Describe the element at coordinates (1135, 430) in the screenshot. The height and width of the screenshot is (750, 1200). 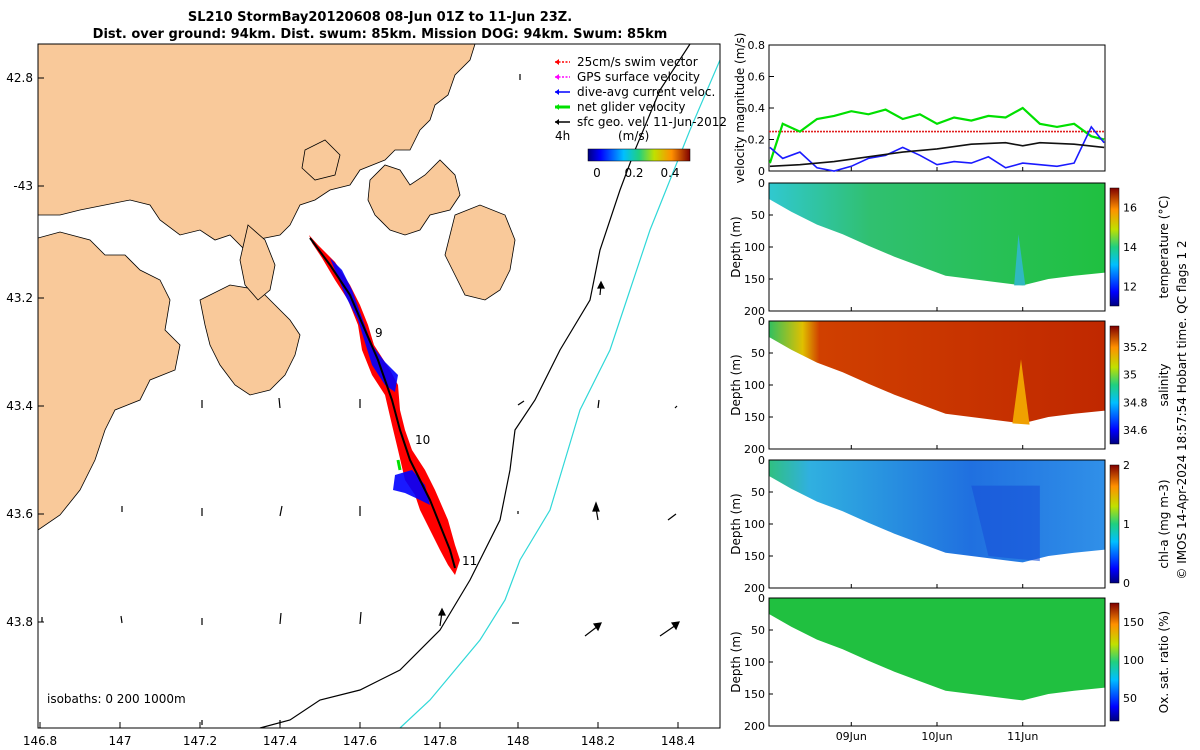
I see `colorbar-tick-label: 34.6` at that location.